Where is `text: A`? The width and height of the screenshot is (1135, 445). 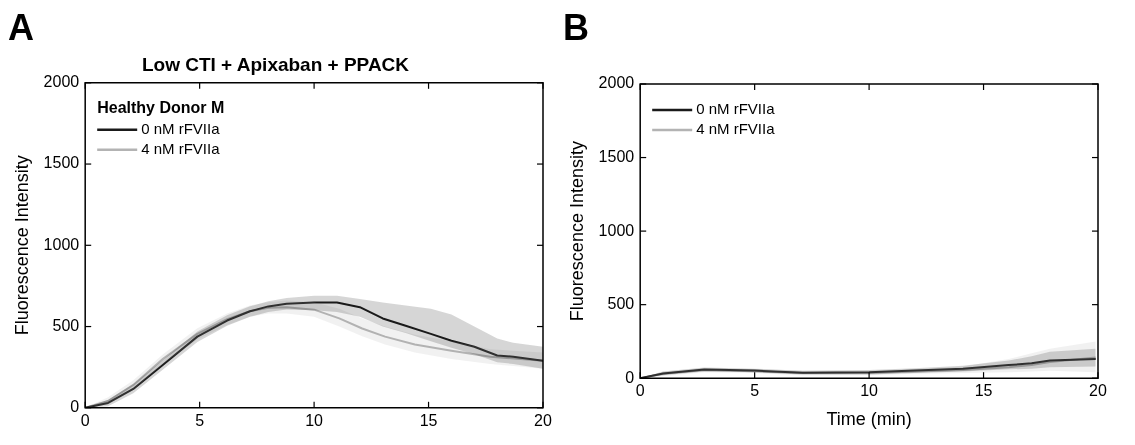
text: A is located at coordinates (21, 27).